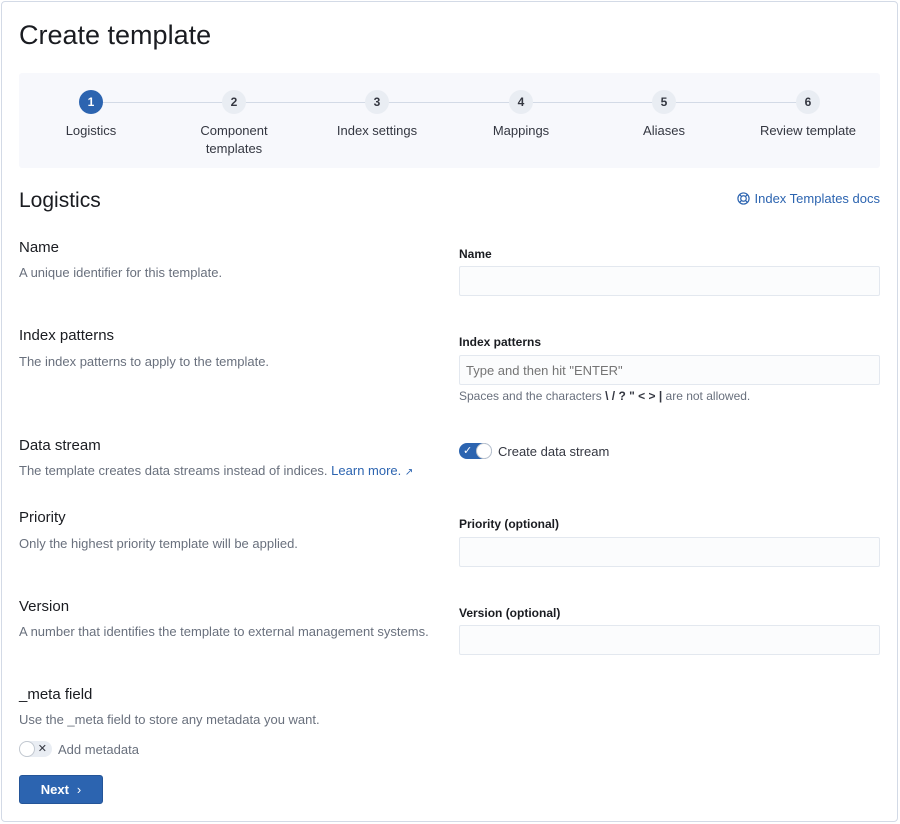  I want to click on step-mappings: 4 Mappings, so click(521, 115).